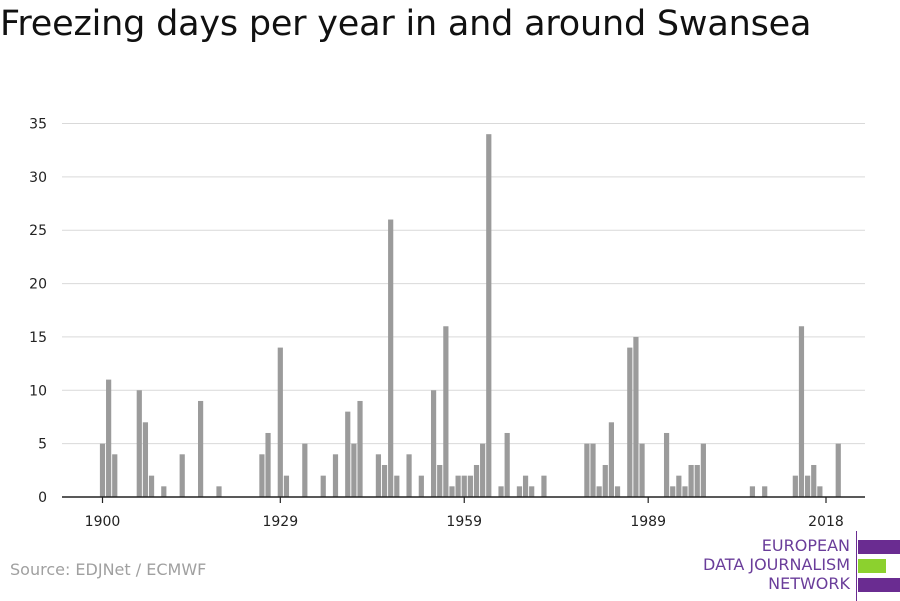 The image size is (900, 601). I want to click on bar-2015, so click(808, 486).